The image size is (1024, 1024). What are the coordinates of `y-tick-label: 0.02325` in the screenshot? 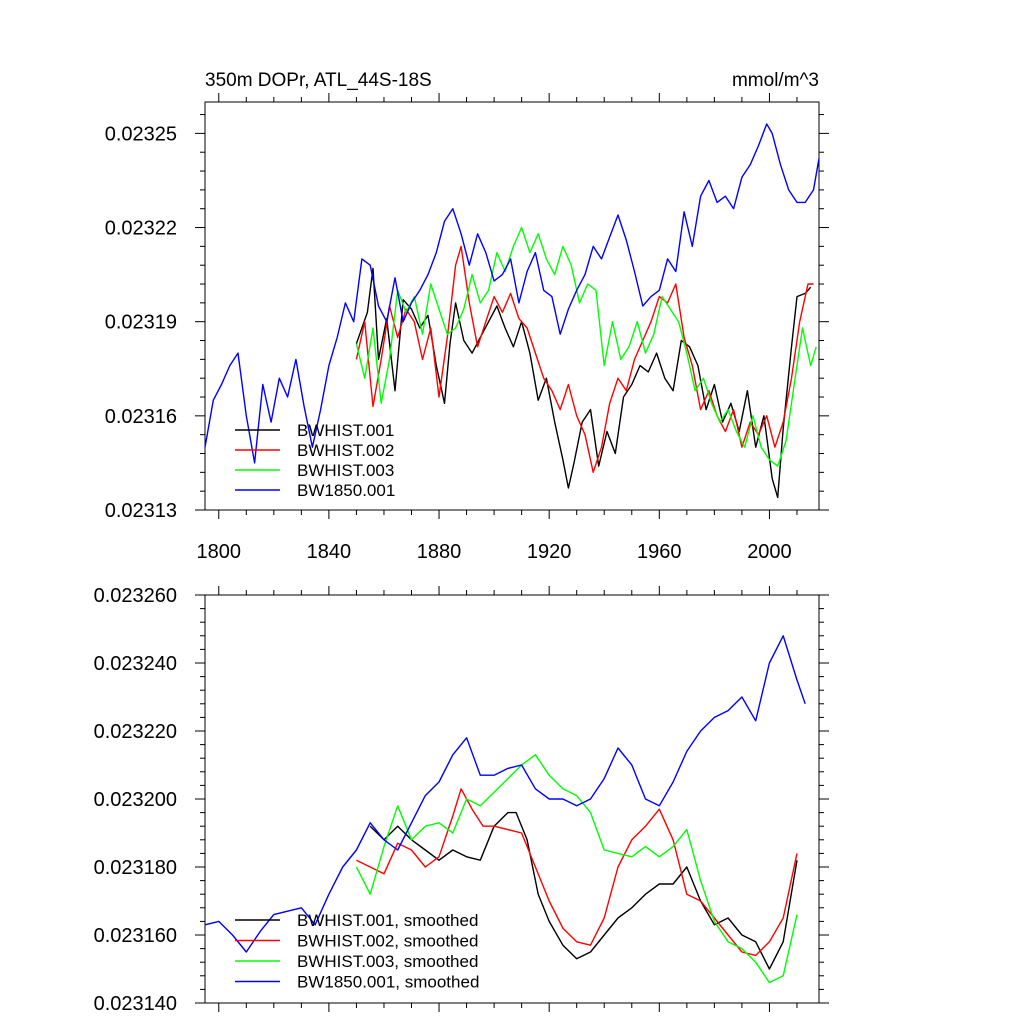 It's located at (141, 134).